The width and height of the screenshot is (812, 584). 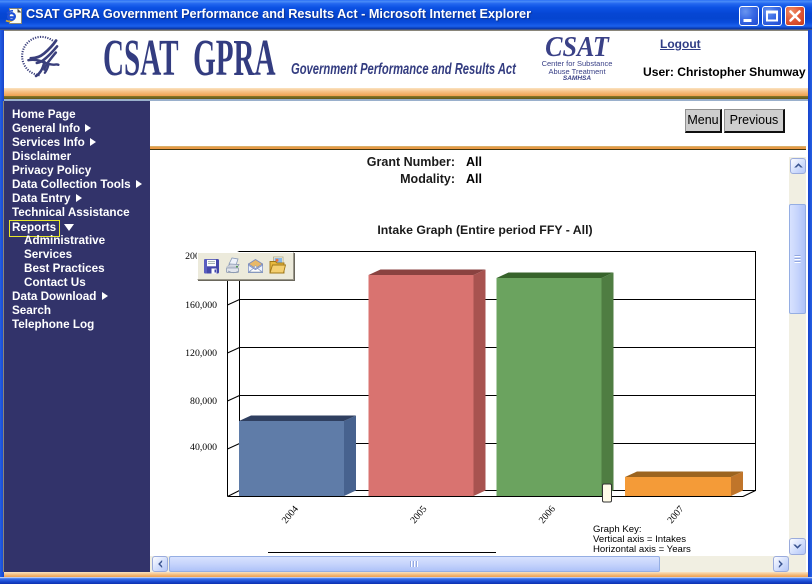 I want to click on svg-text: 160,000, so click(x=201, y=305).